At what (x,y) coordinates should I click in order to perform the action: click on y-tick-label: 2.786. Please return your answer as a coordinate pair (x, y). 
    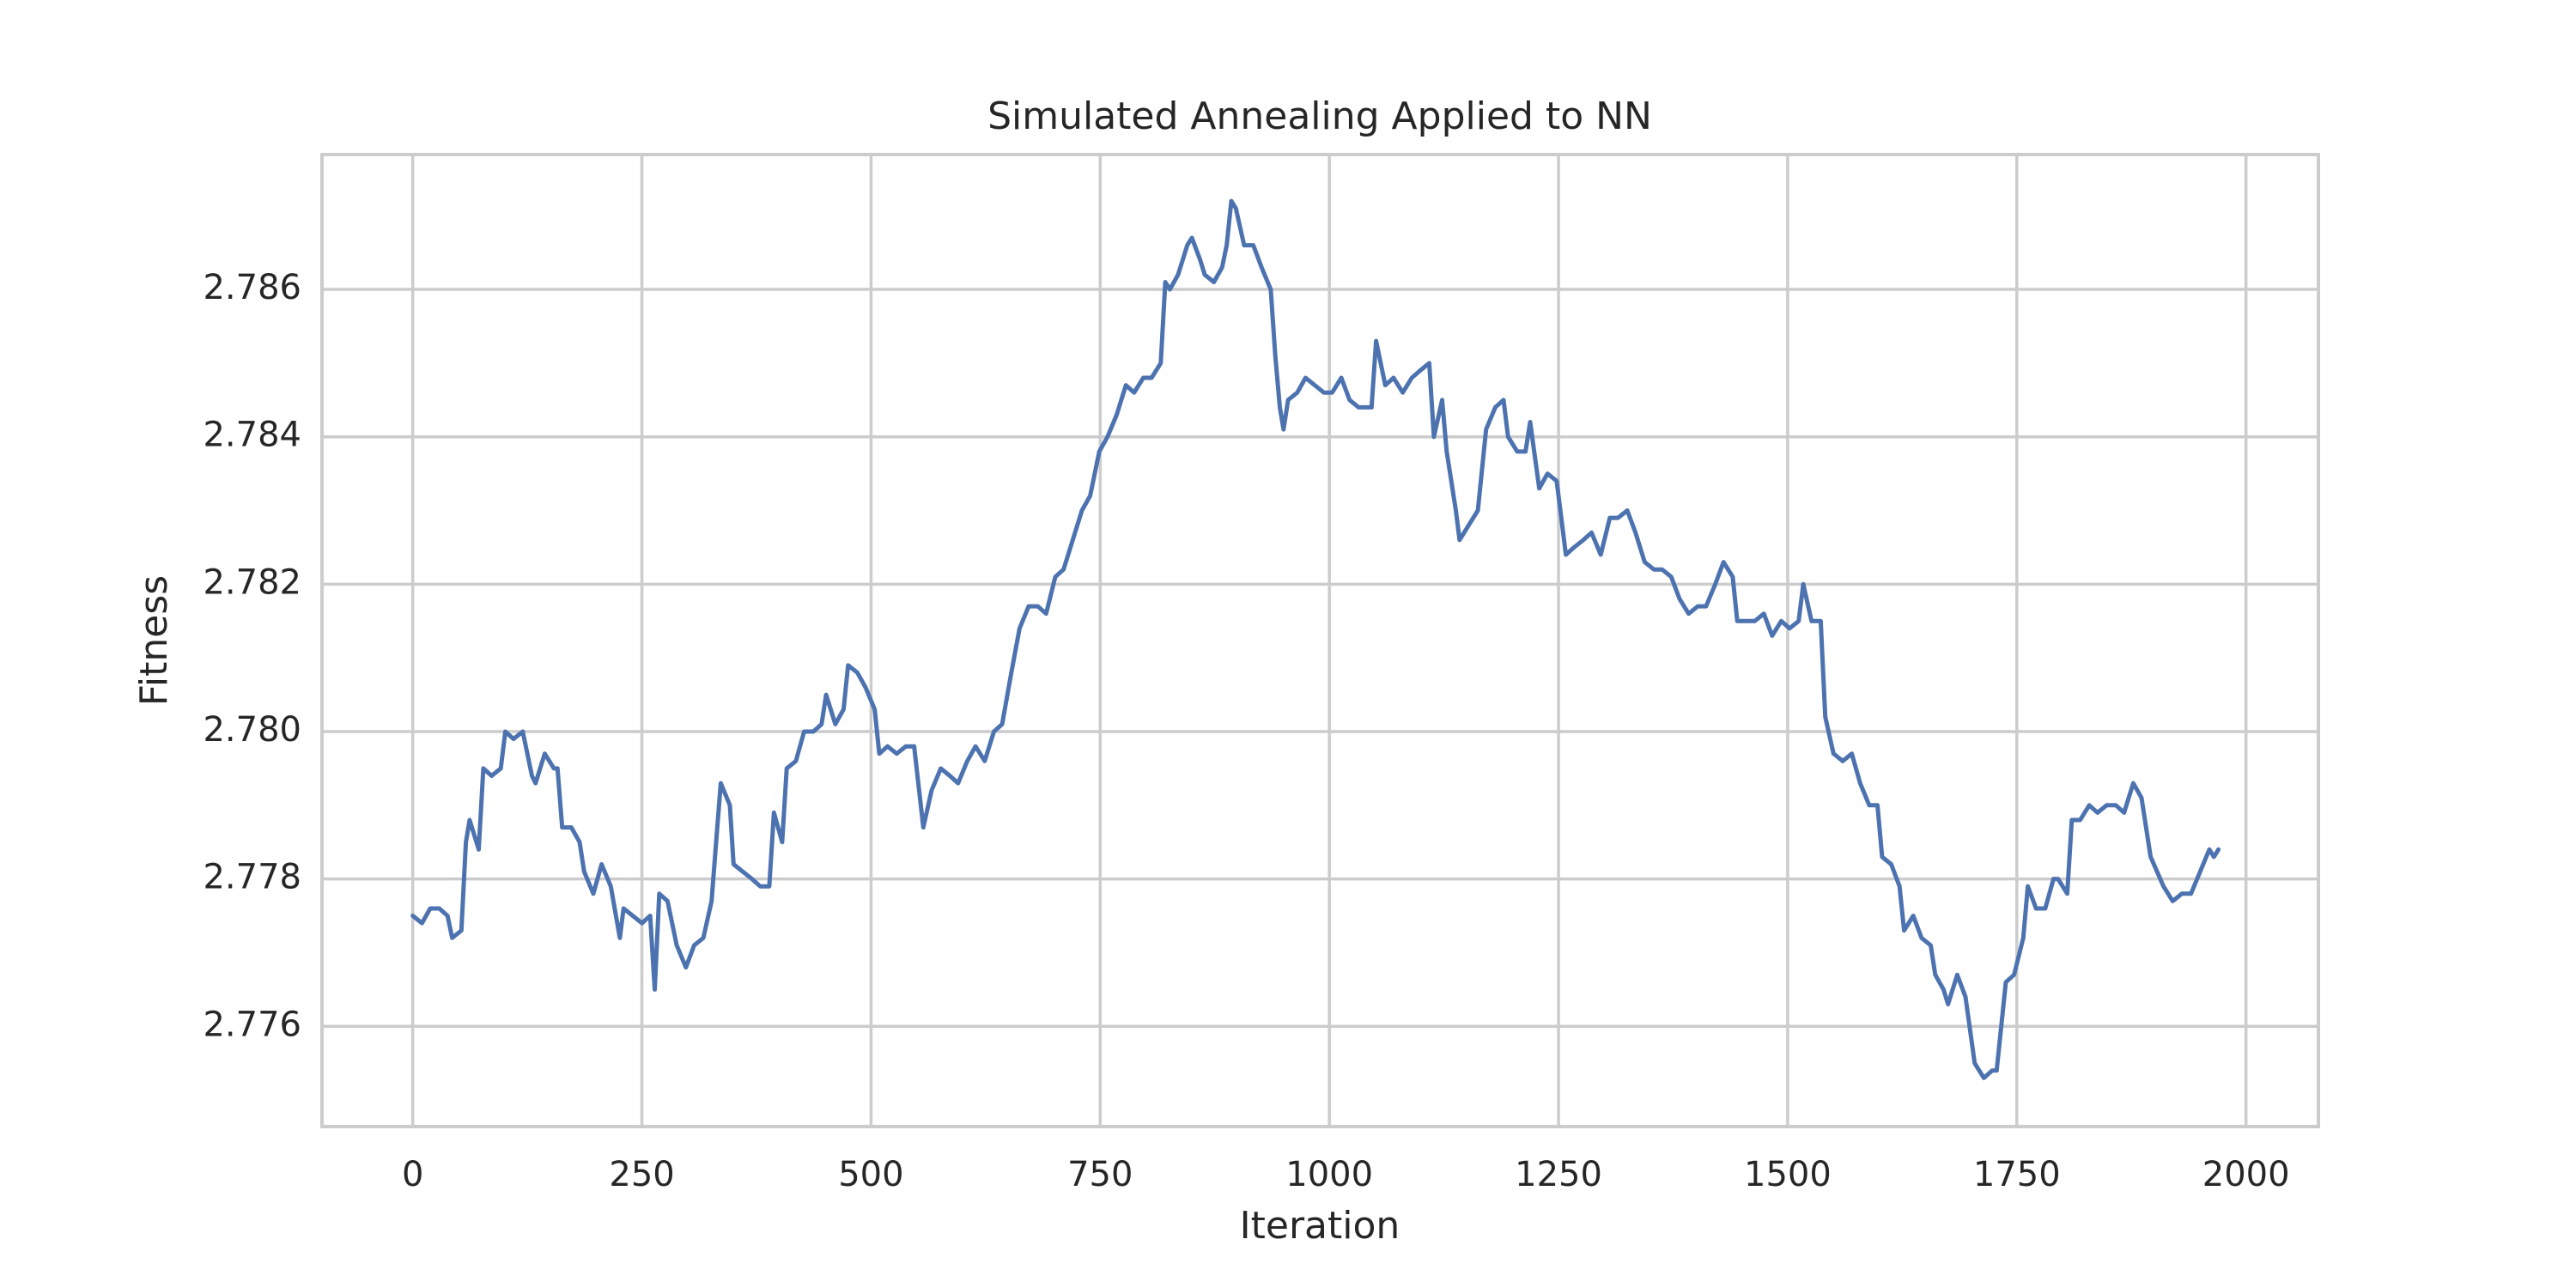
    Looking at the image, I should click on (252, 287).